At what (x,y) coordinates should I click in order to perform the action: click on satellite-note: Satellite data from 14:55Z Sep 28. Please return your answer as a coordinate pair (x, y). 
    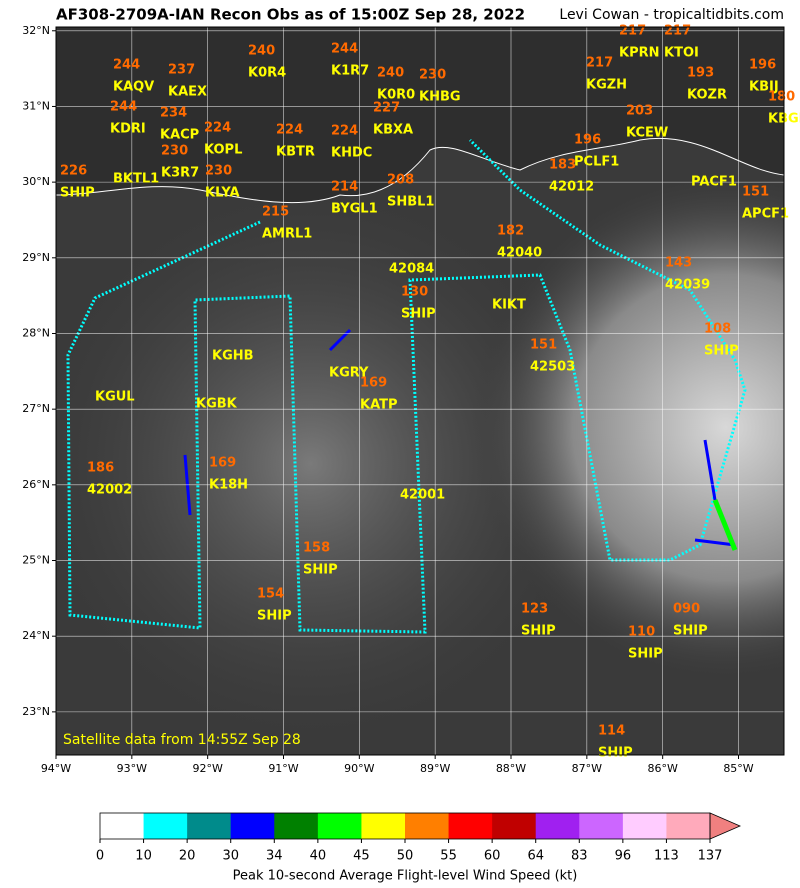
    Looking at the image, I should click on (182, 740).